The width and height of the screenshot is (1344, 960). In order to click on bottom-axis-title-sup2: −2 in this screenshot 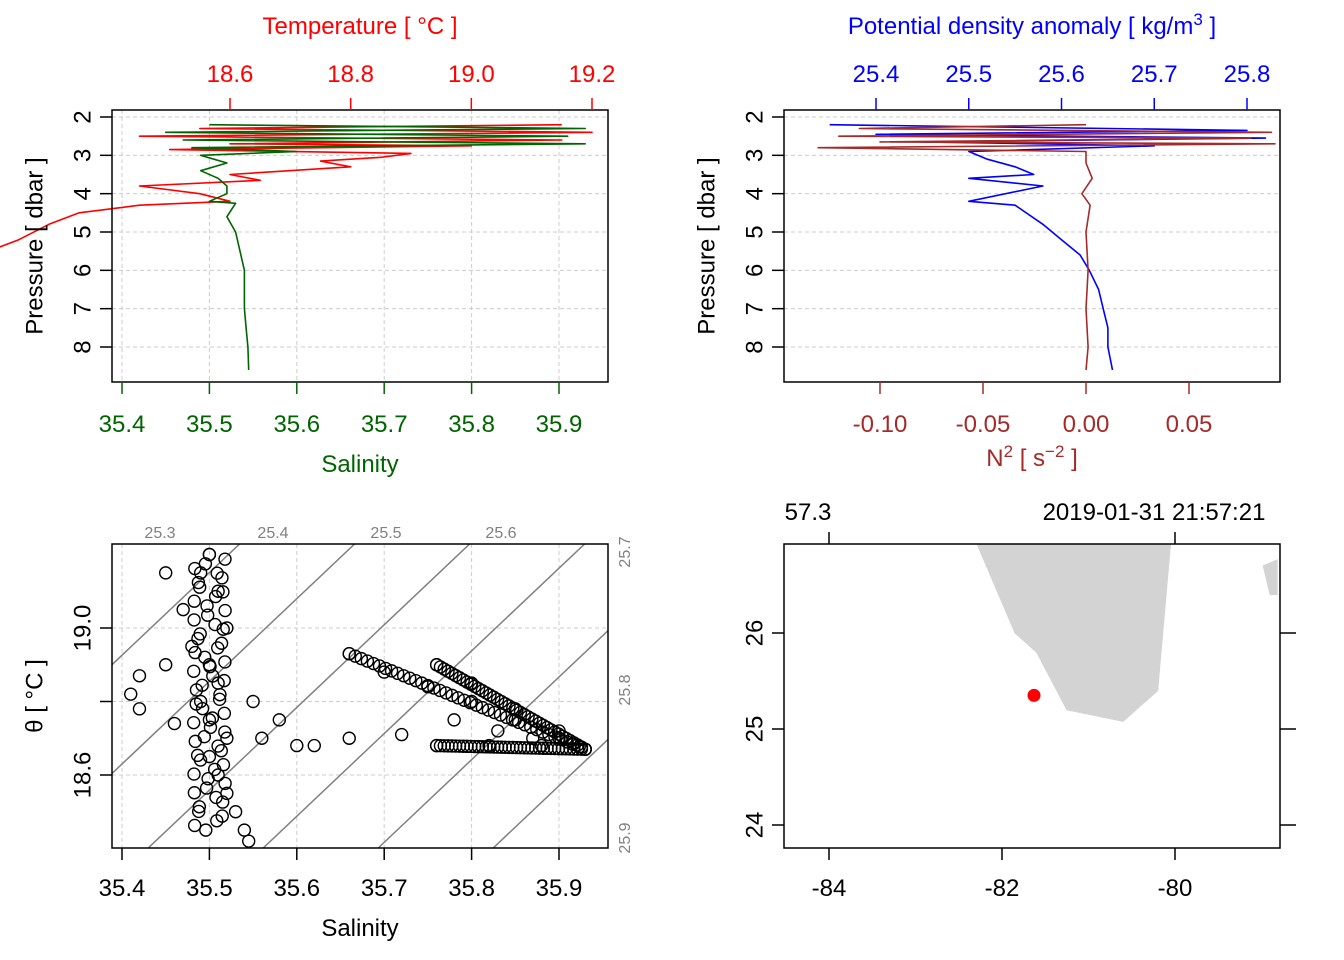, I will do `click(1054, 451)`.